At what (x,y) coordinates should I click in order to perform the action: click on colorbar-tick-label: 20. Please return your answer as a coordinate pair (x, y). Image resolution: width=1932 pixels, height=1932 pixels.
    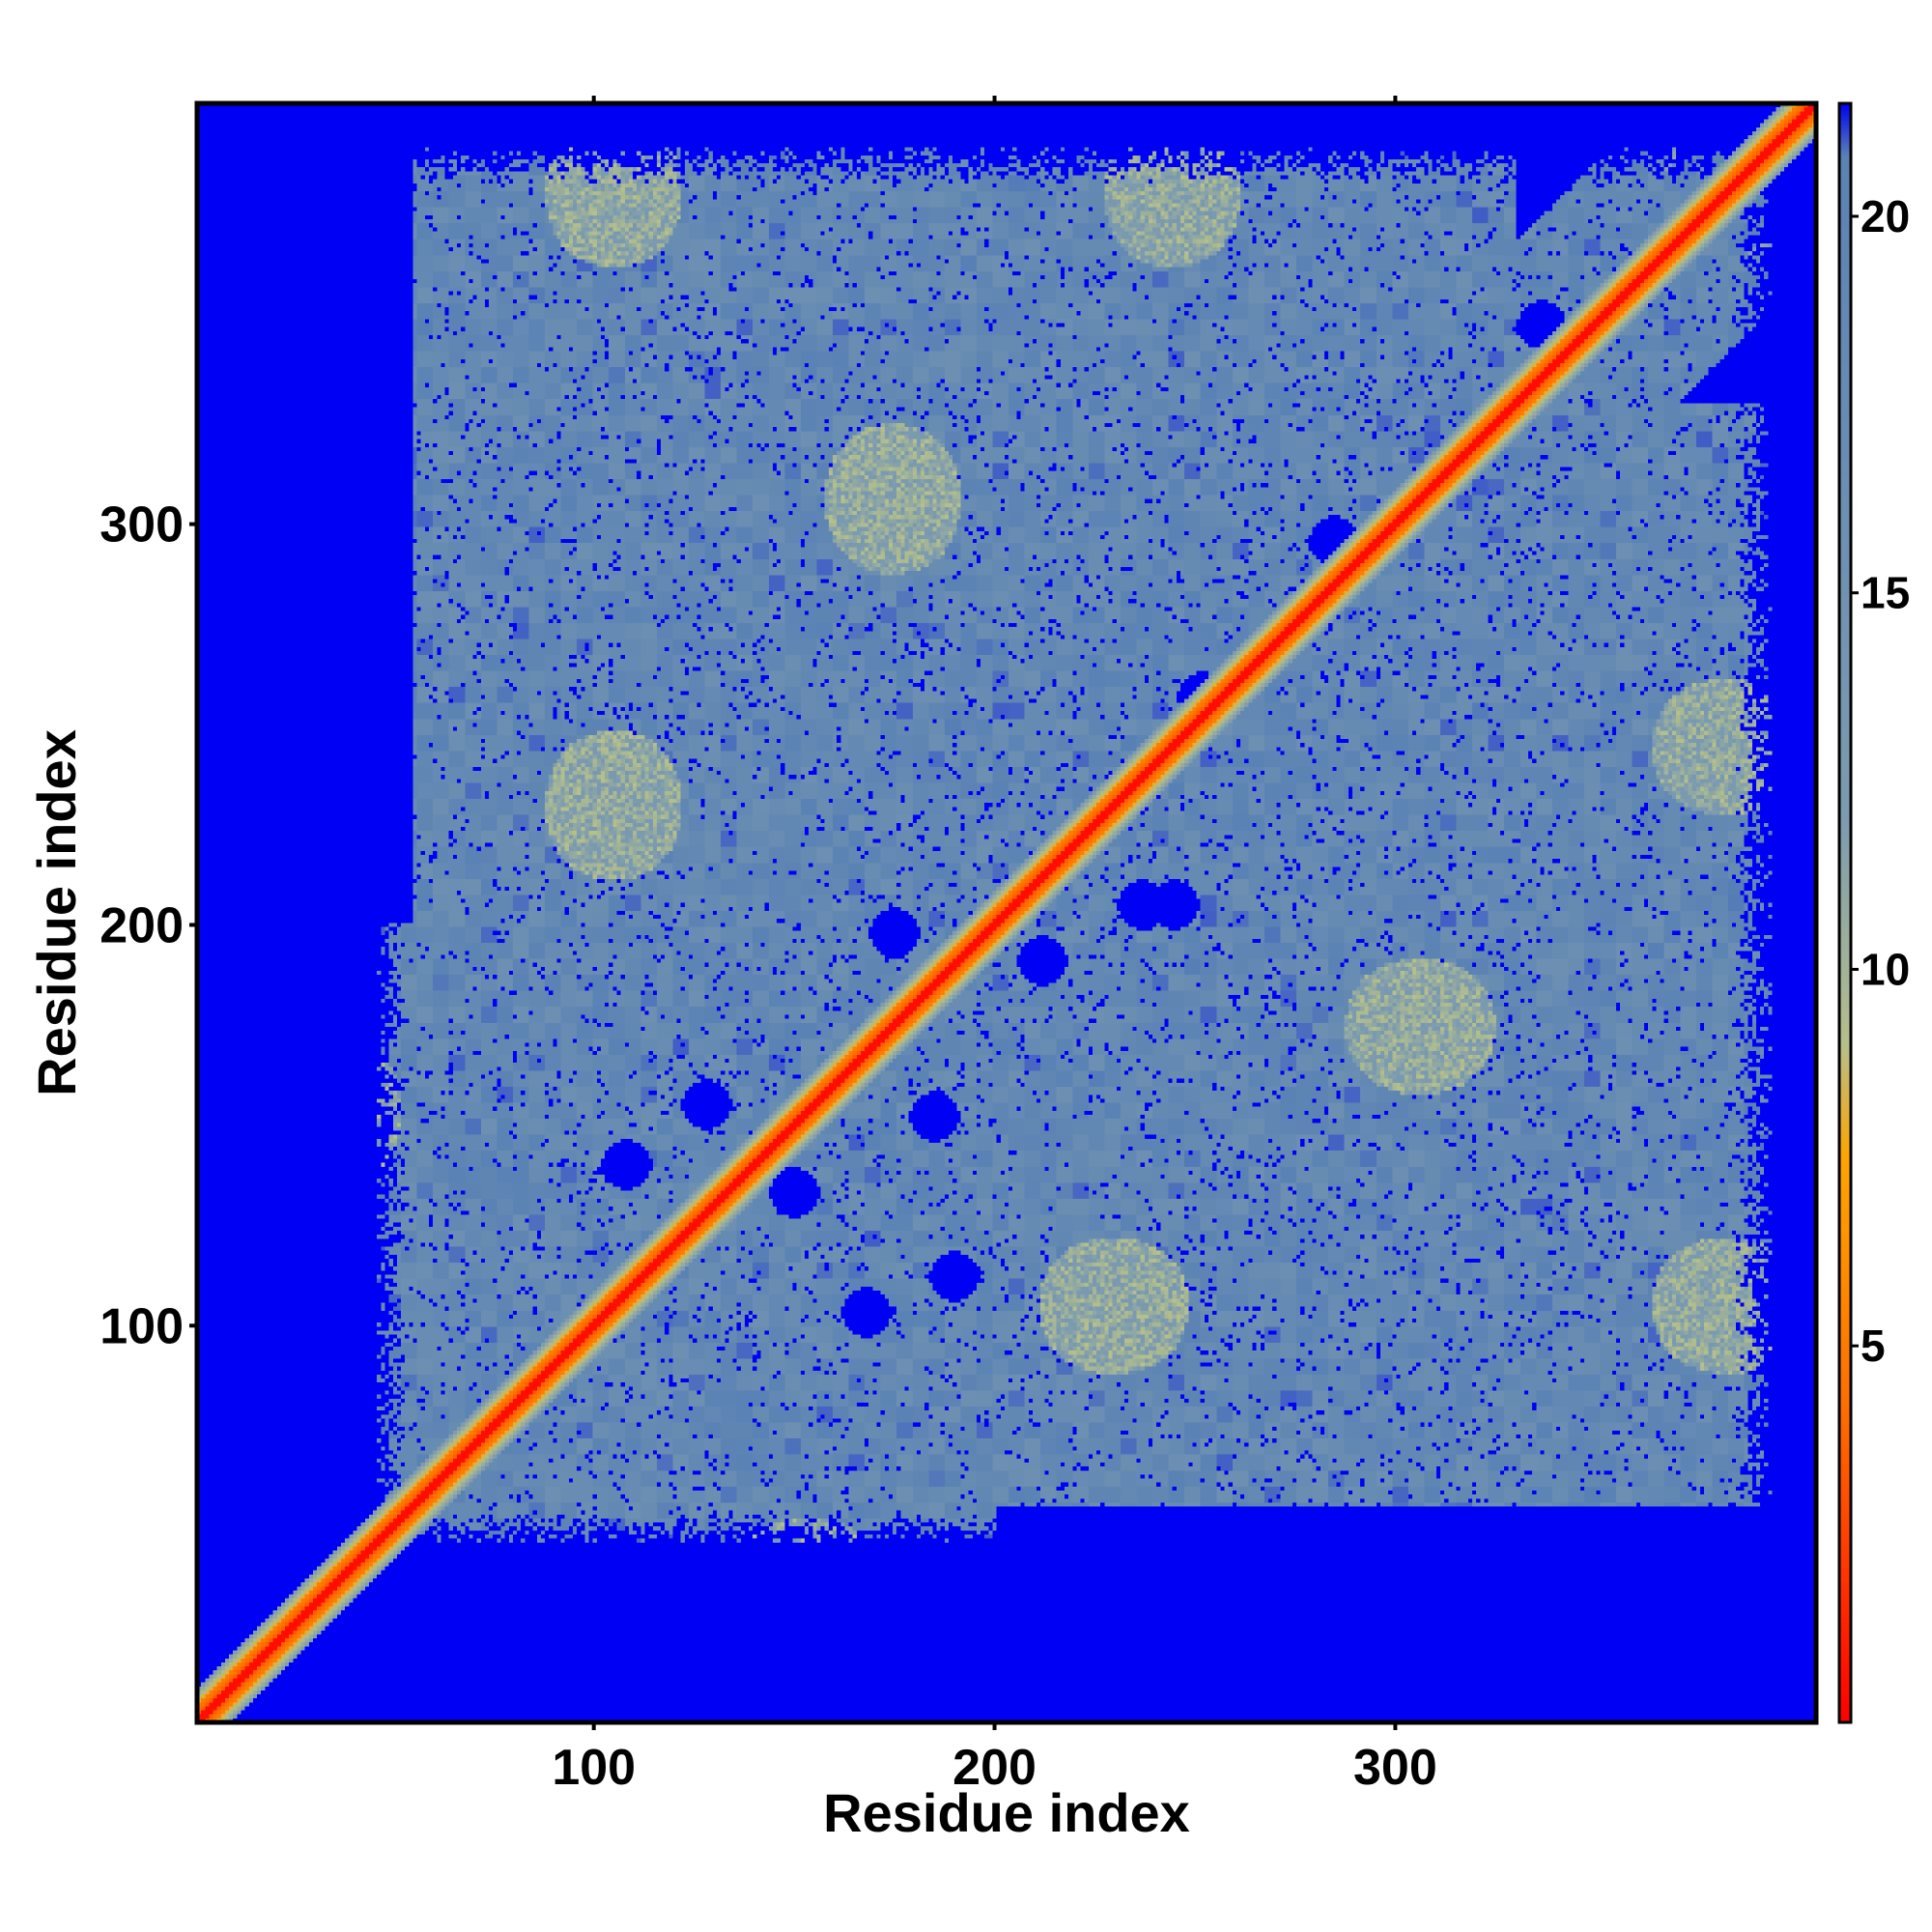
    Looking at the image, I should click on (1885, 216).